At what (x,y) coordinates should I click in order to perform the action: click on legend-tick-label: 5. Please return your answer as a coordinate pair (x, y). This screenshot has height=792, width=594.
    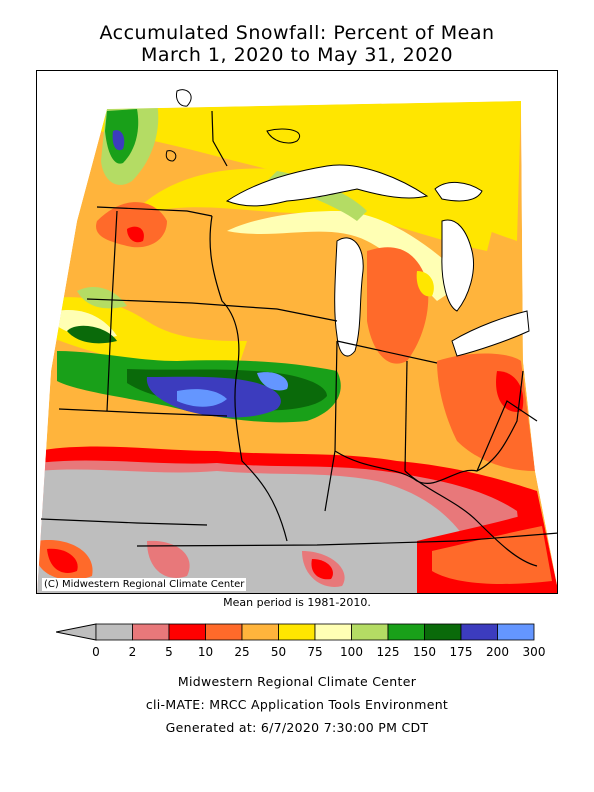
    Looking at the image, I should click on (169, 652).